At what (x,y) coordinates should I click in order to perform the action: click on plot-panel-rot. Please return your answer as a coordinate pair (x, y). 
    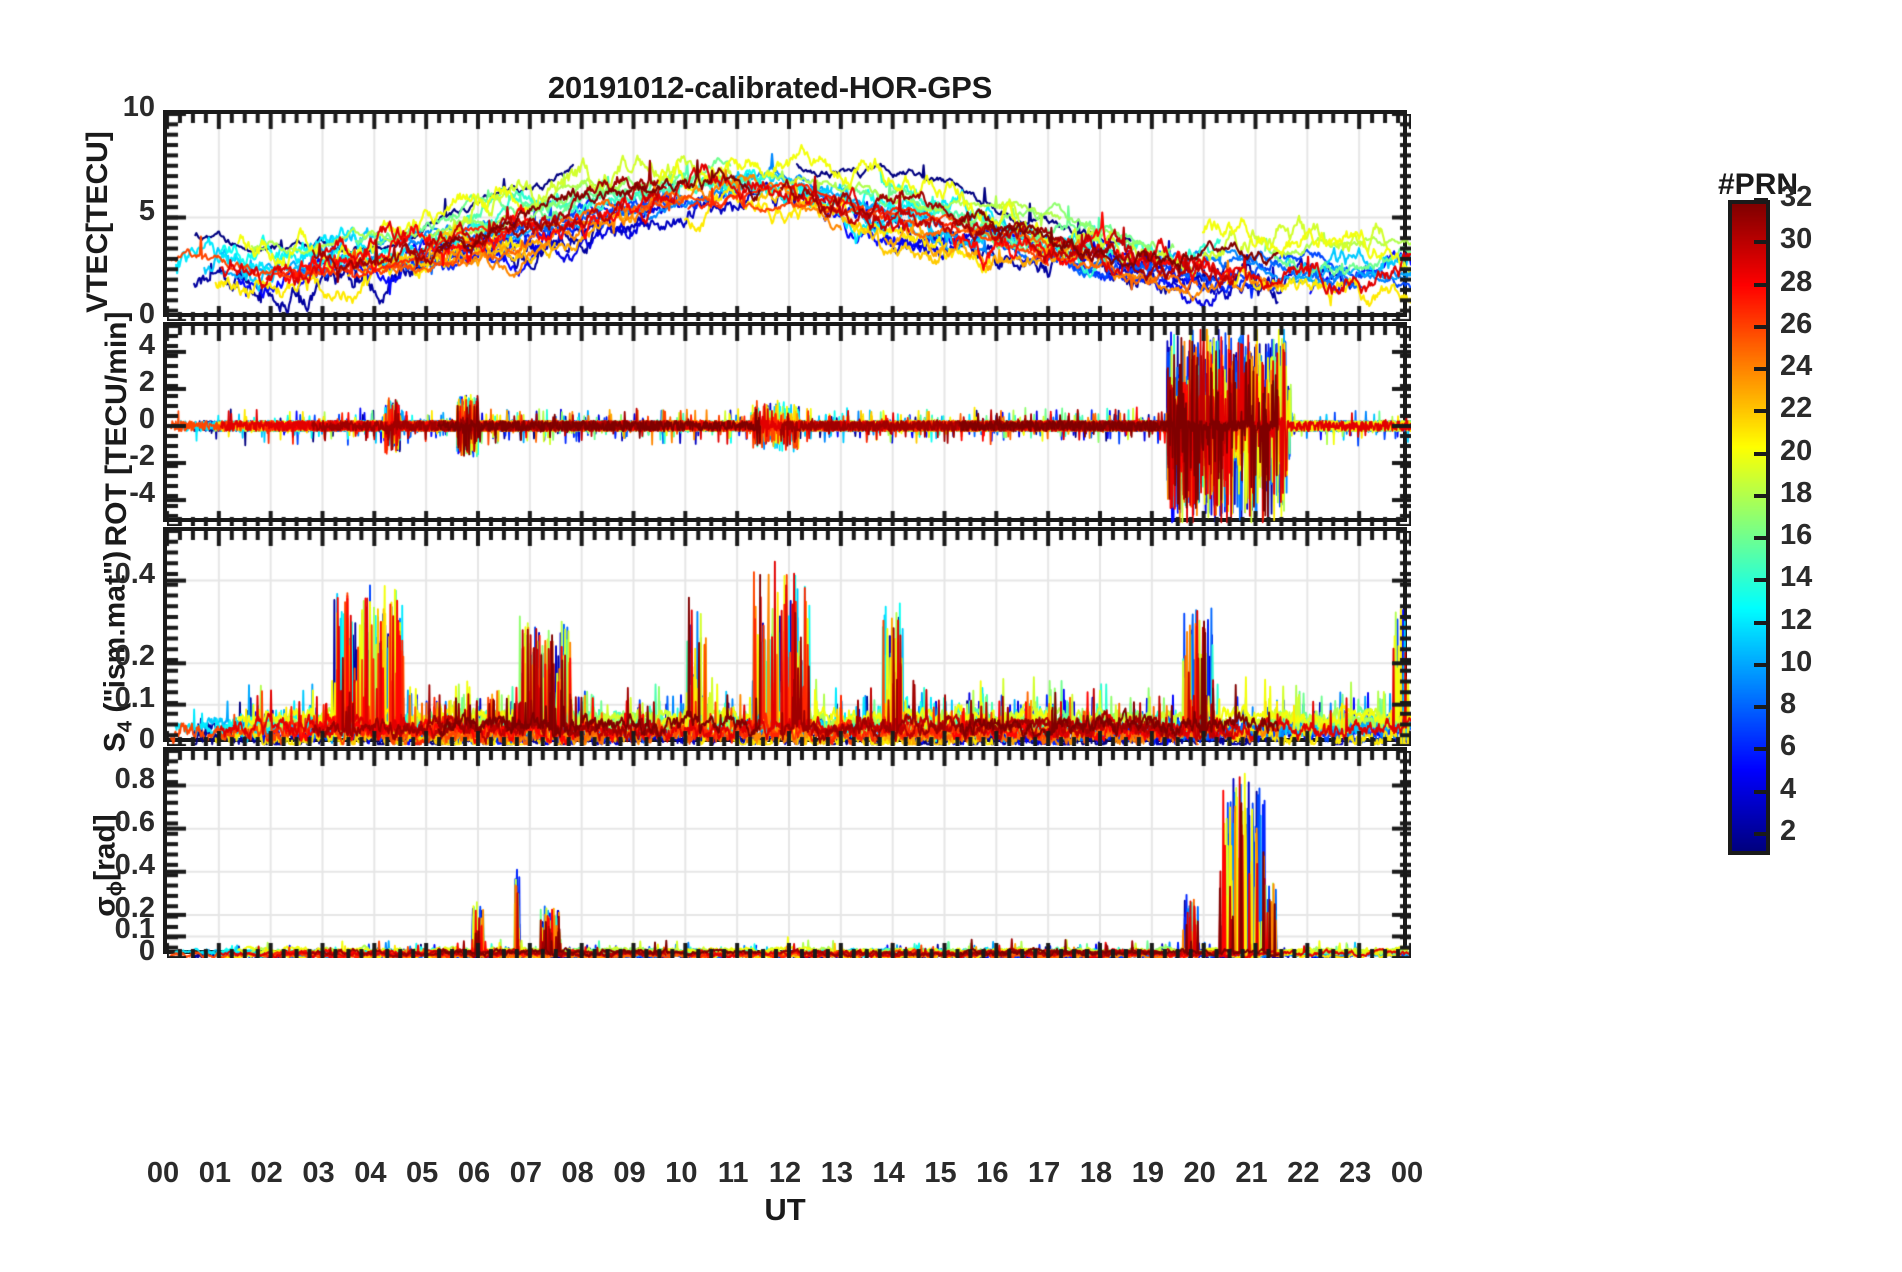
    Looking at the image, I should click on (787, 424).